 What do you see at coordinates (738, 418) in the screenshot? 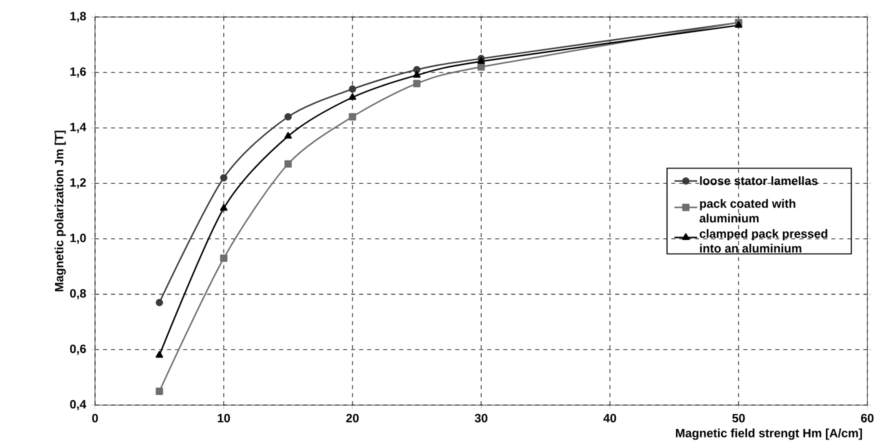
I see `x-tick-label: 50` at bounding box center [738, 418].